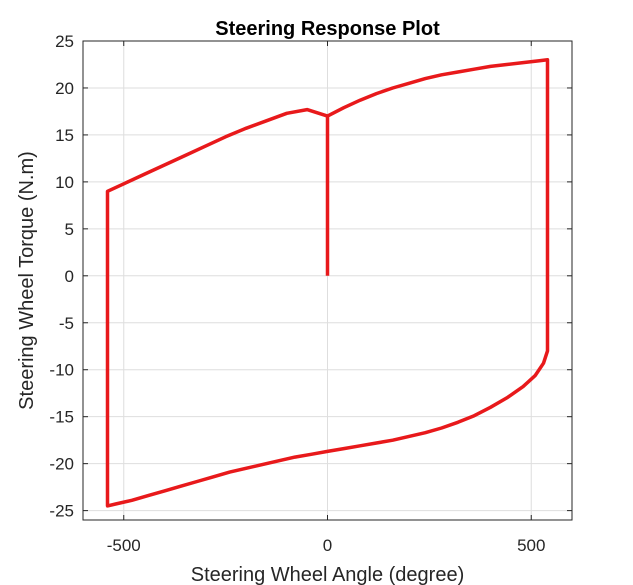  What do you see at coordinates (61, 417) in the screenshot?
I see `y-tick-label: -15` at bounding box center [61, 417].